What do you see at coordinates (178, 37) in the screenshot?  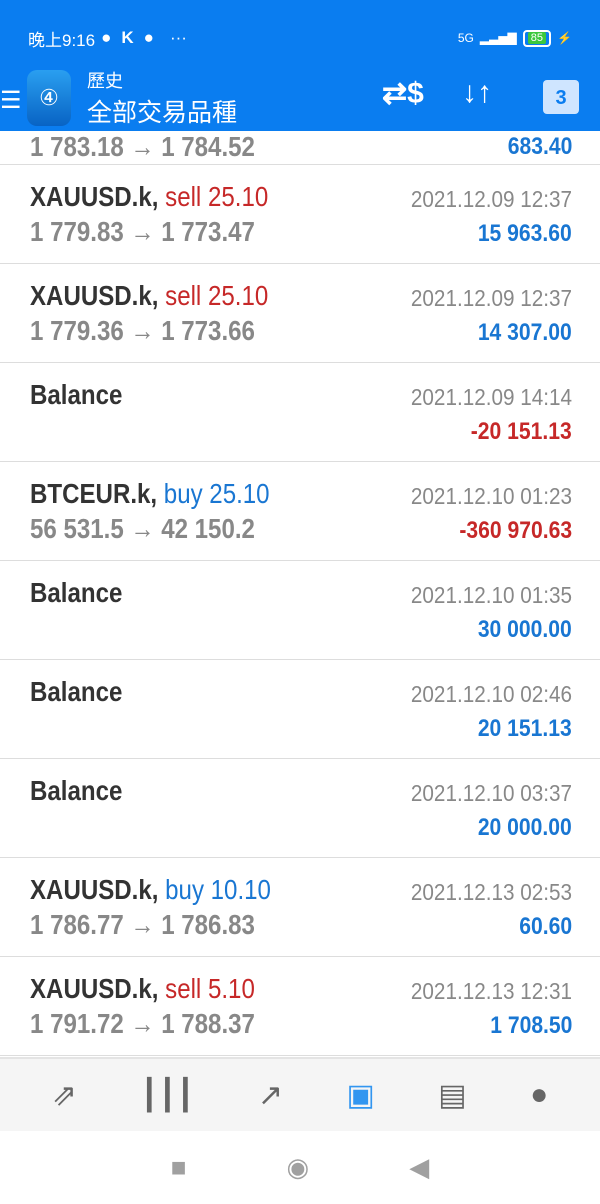 I see `more-icon: ···` at bounding box center [178, 37].